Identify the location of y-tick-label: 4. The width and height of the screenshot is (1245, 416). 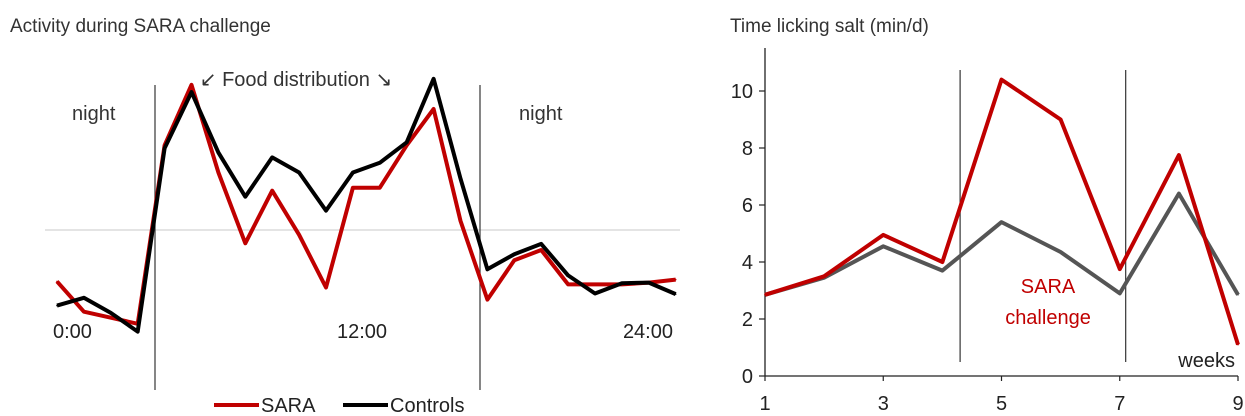
(747, 263).